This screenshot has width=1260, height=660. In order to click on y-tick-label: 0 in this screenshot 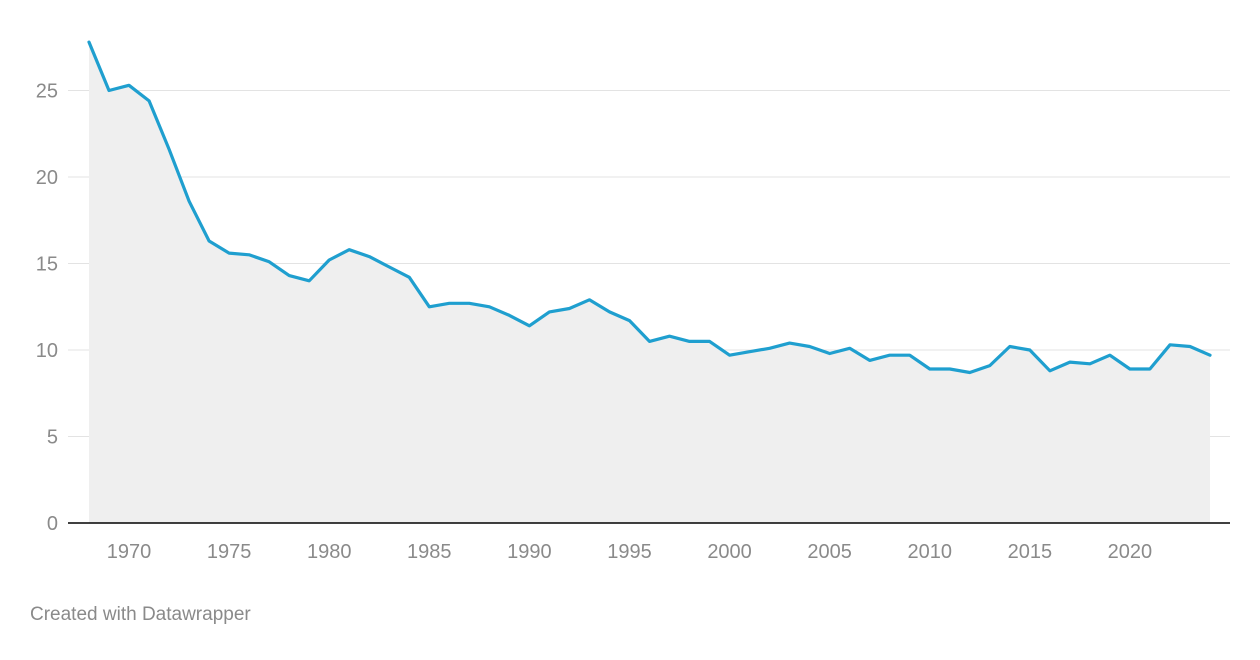, I will do `click(52, 524)`.